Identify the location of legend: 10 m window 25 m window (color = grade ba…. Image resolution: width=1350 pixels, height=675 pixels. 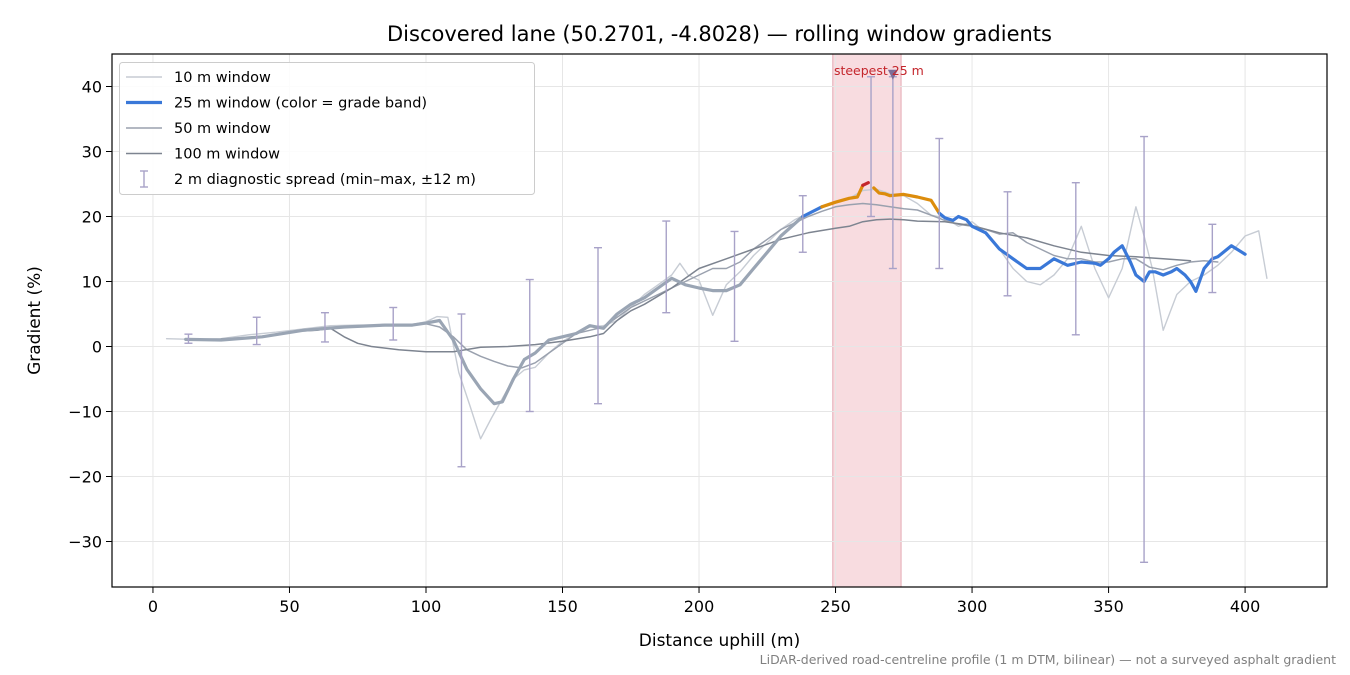
(327, 128).